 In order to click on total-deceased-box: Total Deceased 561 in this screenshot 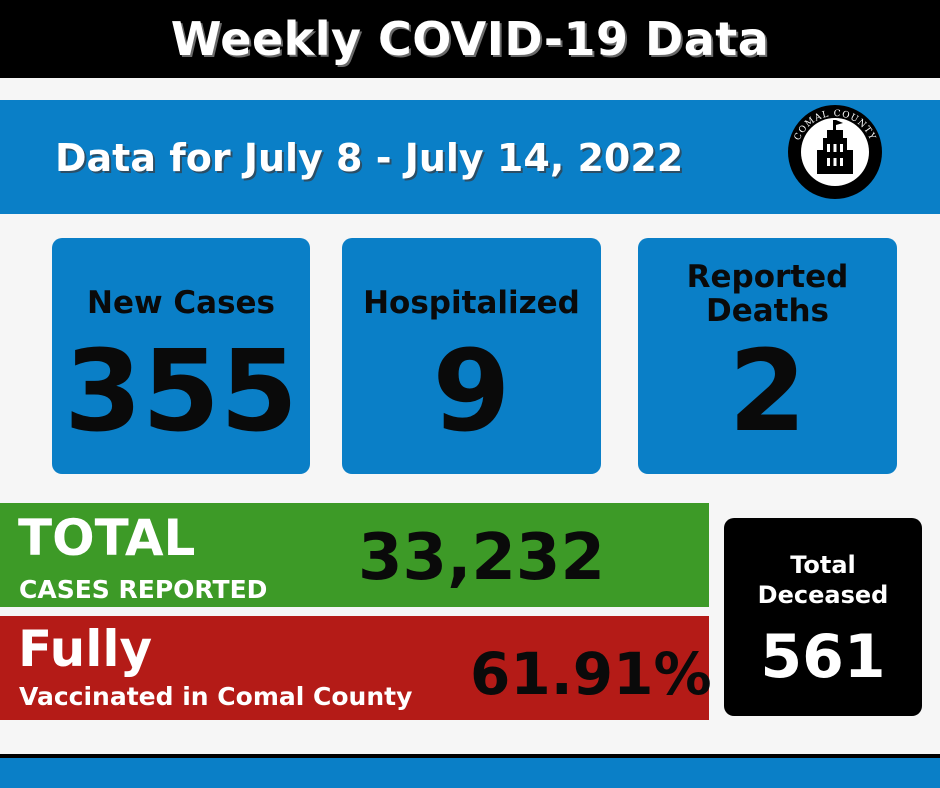, I will do `click(823, 617)`.